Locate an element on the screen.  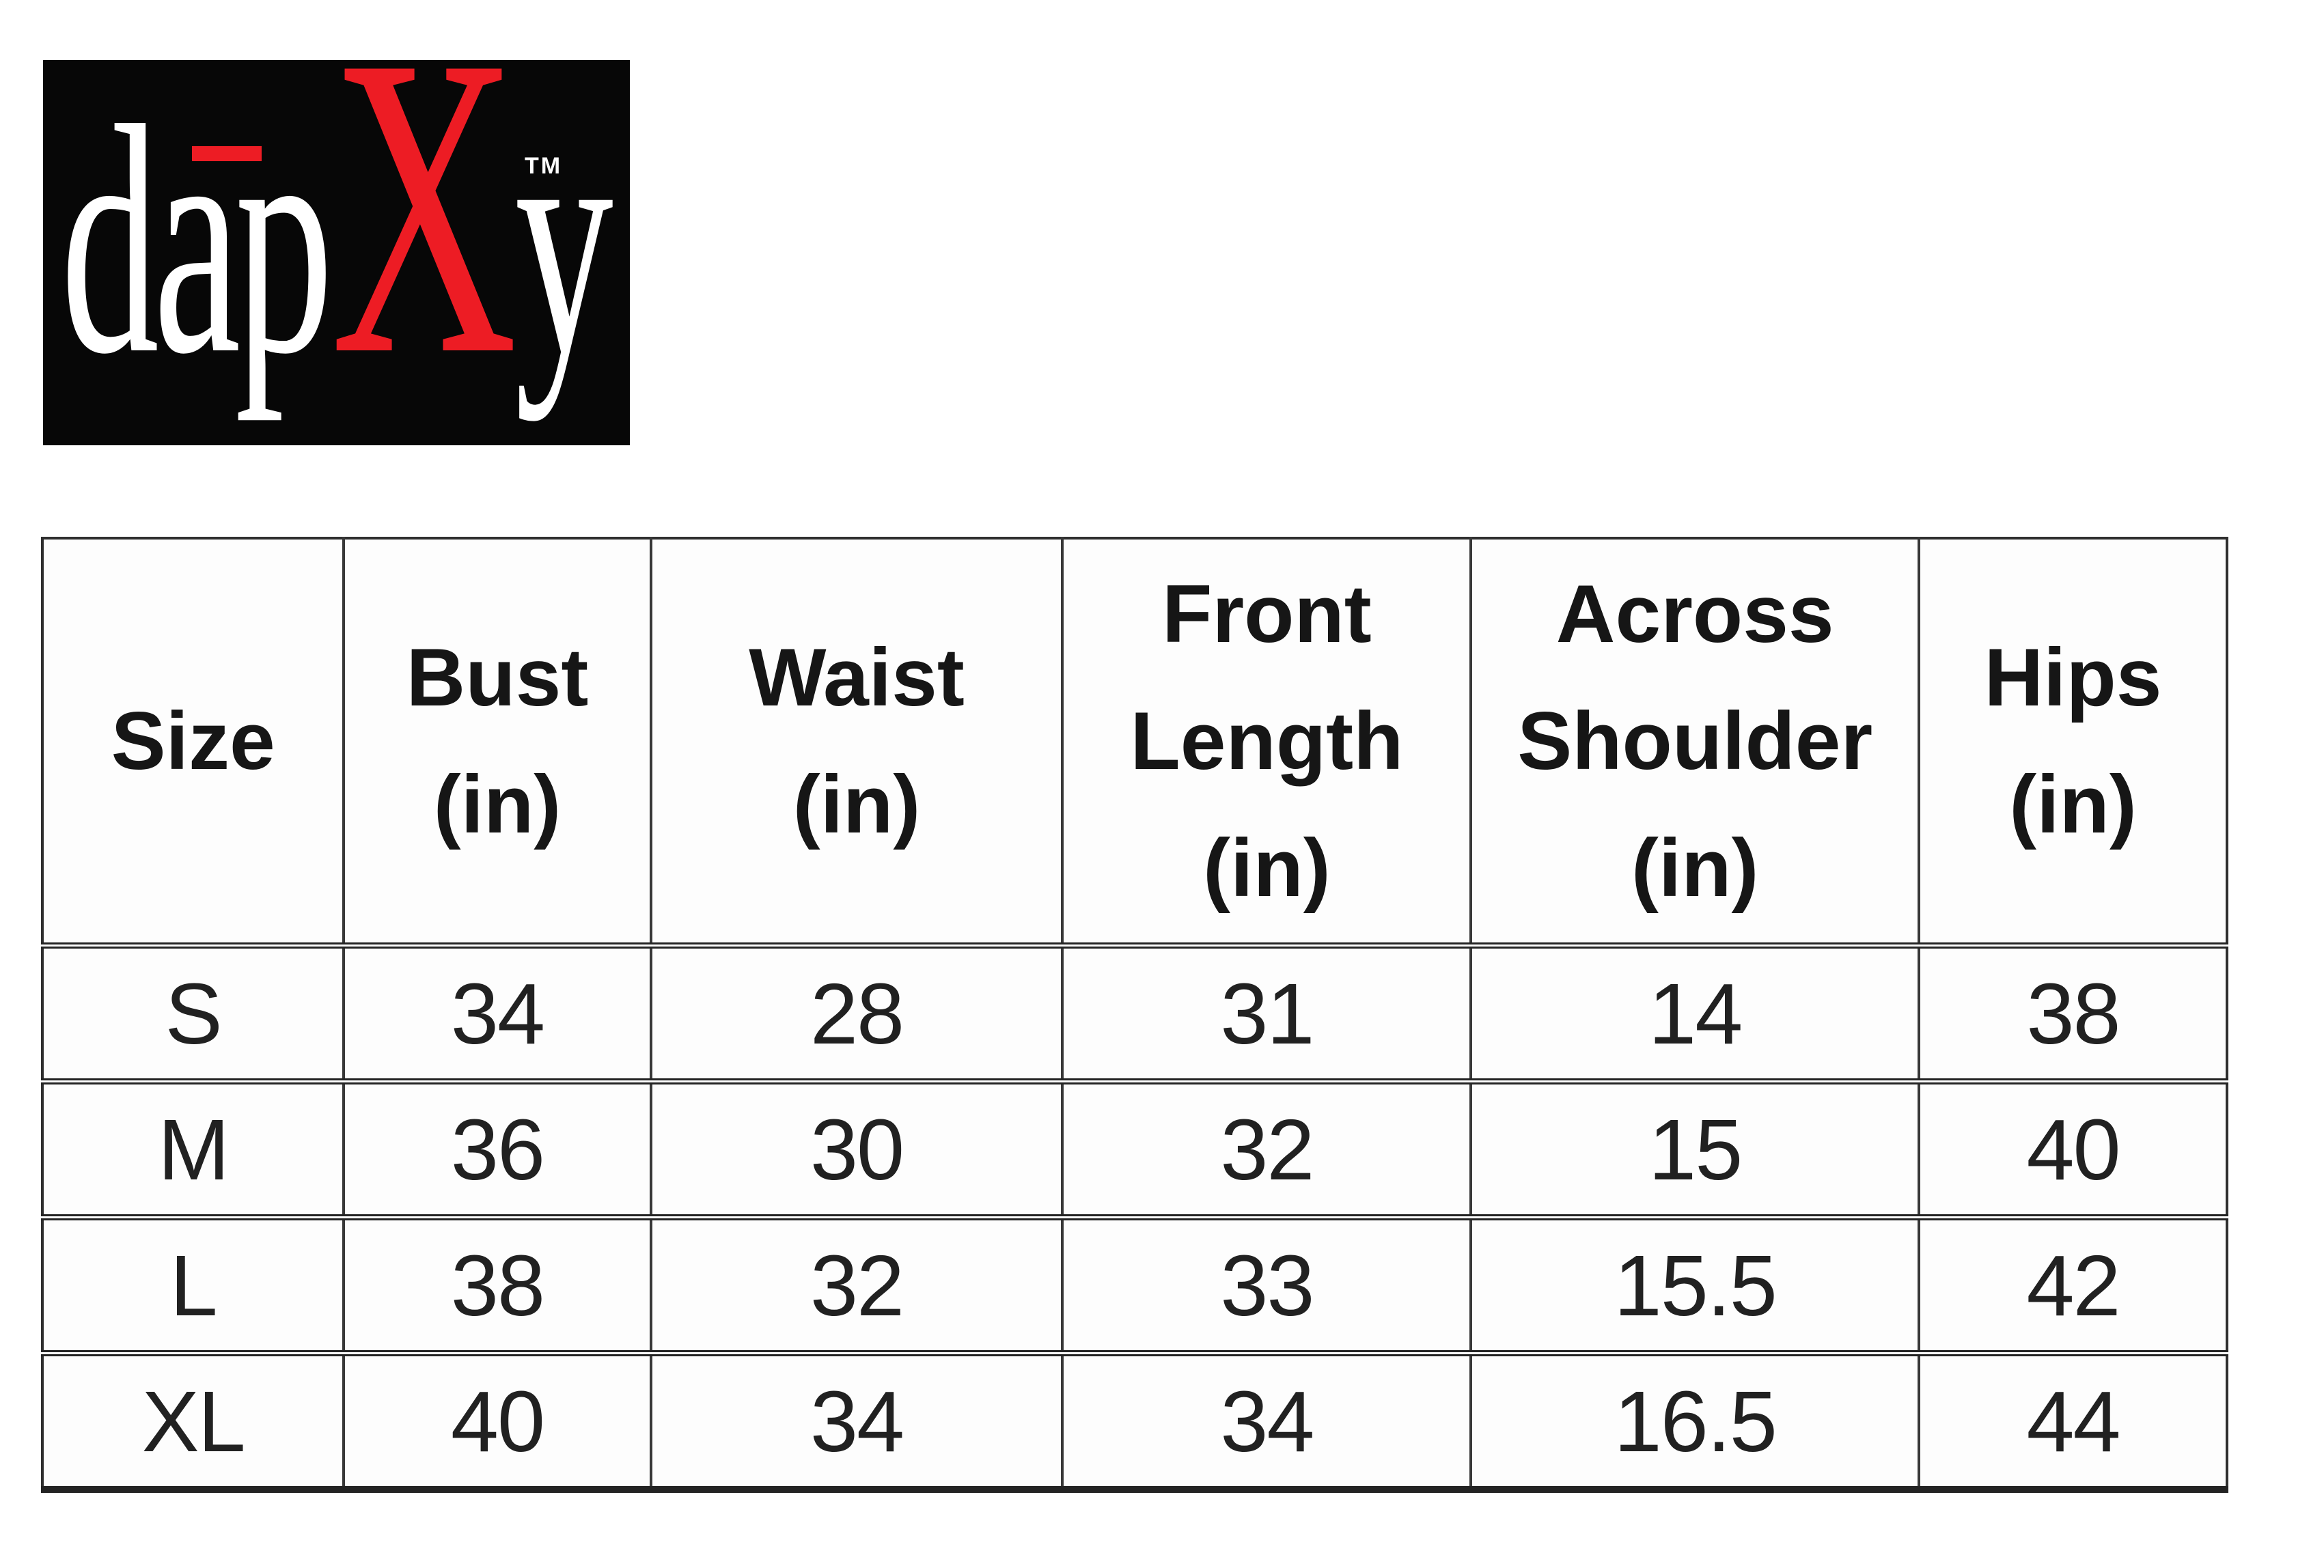
header-line: Bust is located at coordinates (497, 677).